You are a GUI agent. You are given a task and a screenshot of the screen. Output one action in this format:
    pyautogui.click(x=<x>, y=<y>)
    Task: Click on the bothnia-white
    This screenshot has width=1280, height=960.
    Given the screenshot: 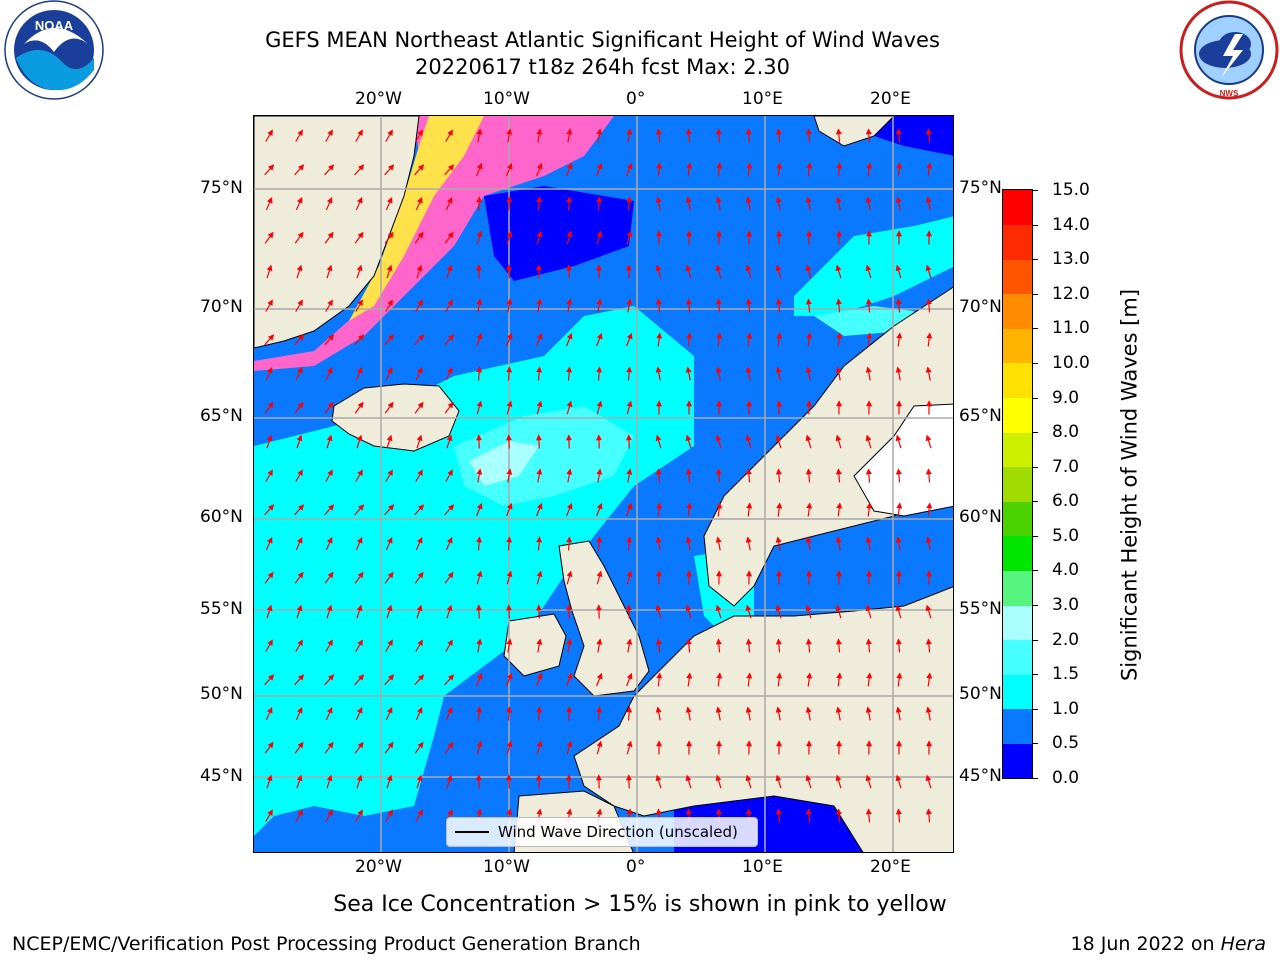 What is the action you would take?
    pyautogui.click(x=903, y=460)
    